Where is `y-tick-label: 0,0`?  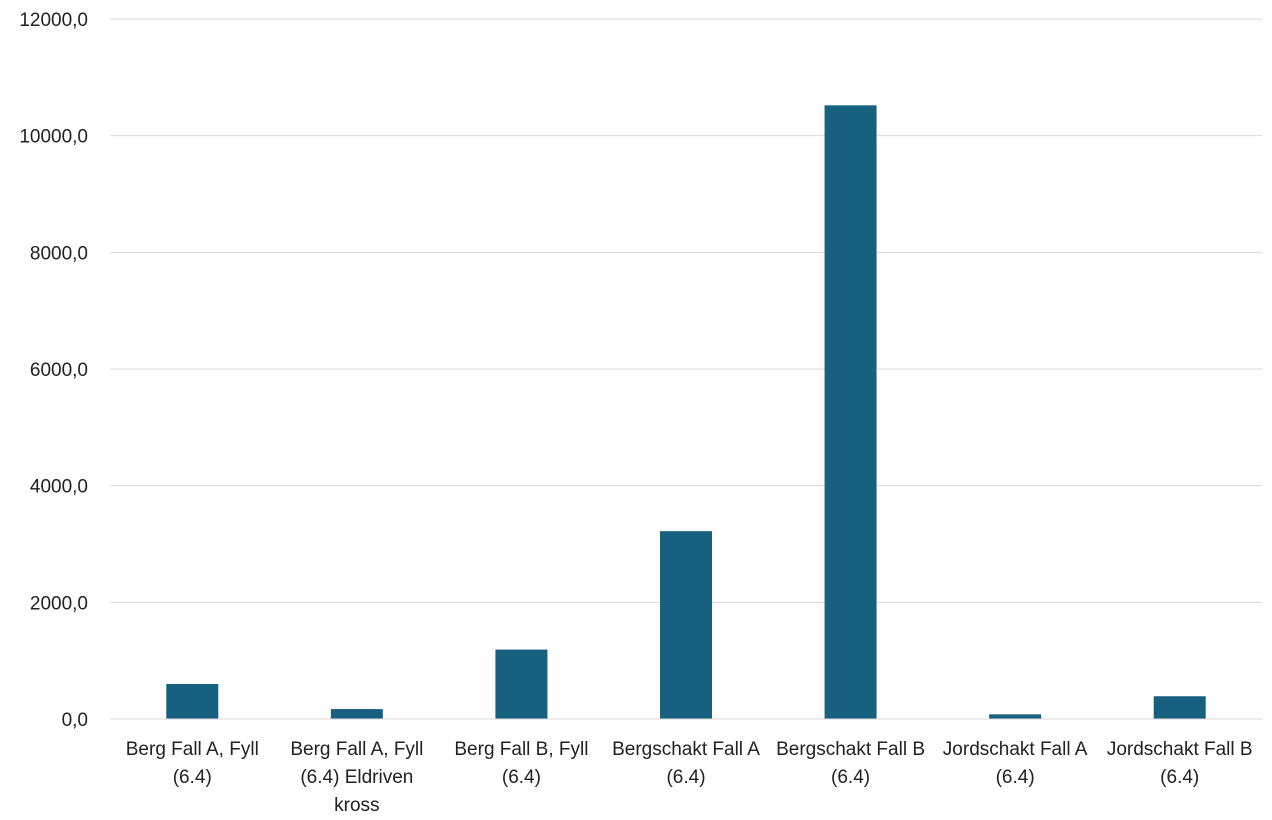
y-tick-label: 0,0 is located at coordinates (75, 720).